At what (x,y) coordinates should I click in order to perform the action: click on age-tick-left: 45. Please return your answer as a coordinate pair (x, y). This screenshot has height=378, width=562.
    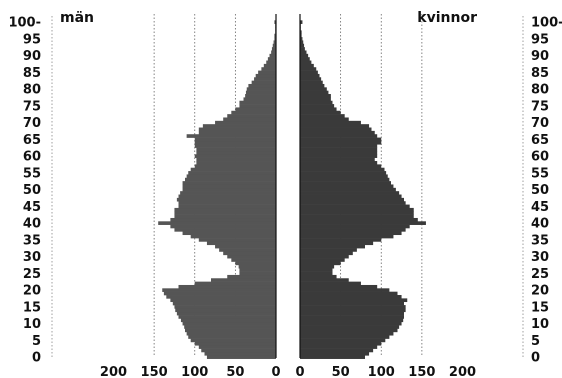
    Looking at the image, I should click on (32, 207).